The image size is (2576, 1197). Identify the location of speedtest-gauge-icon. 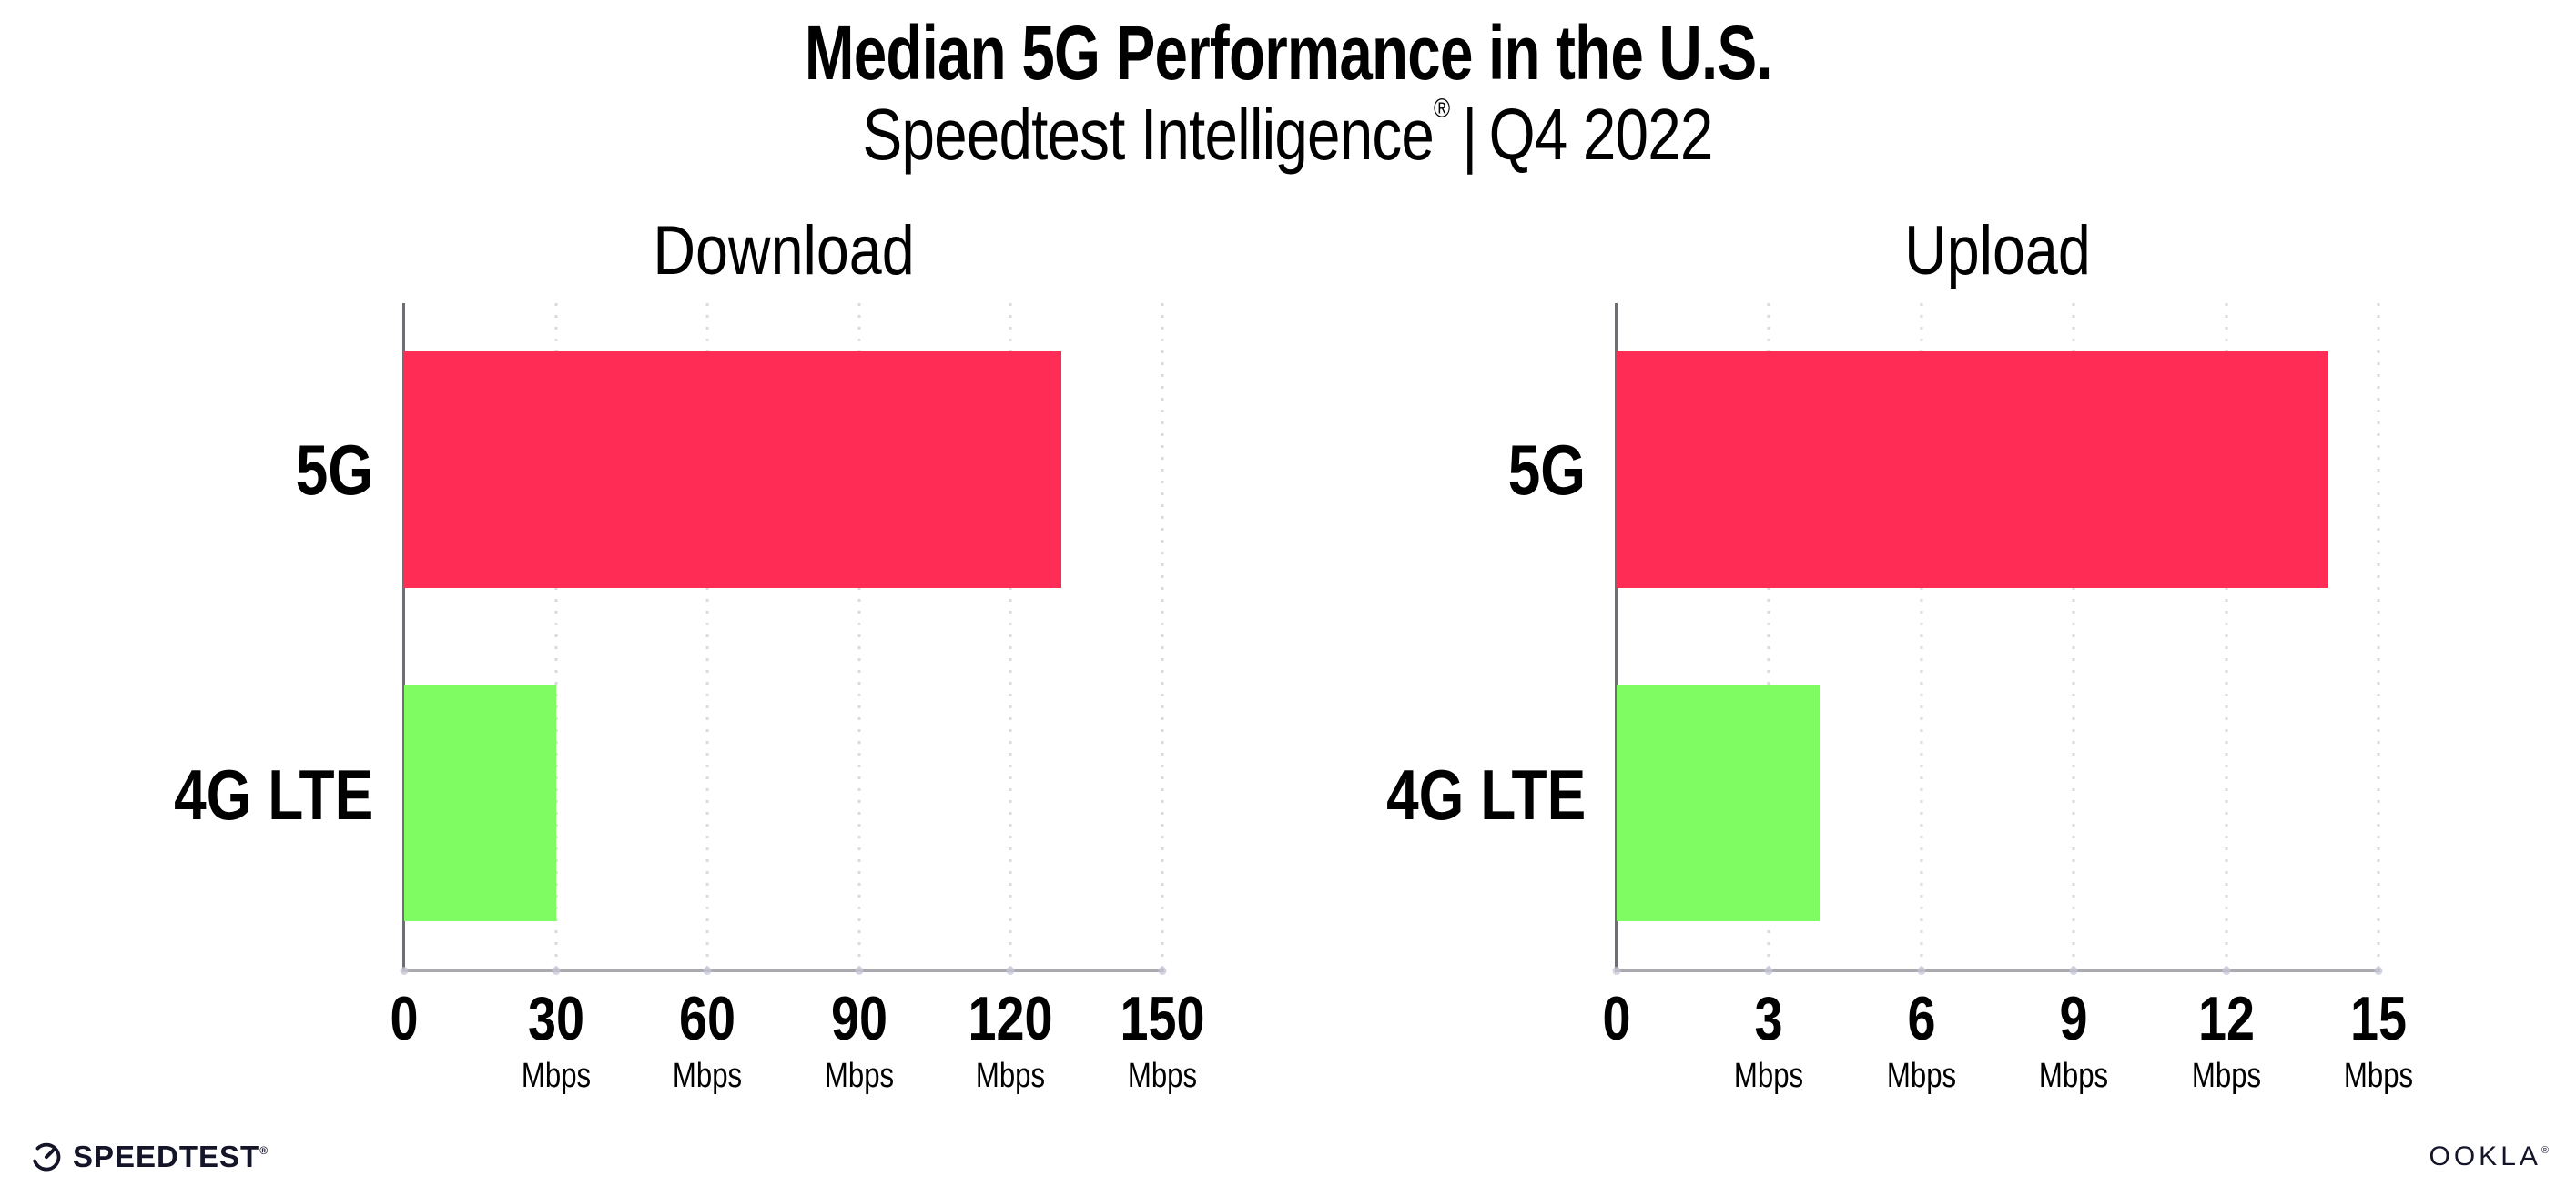
(46, 1156).